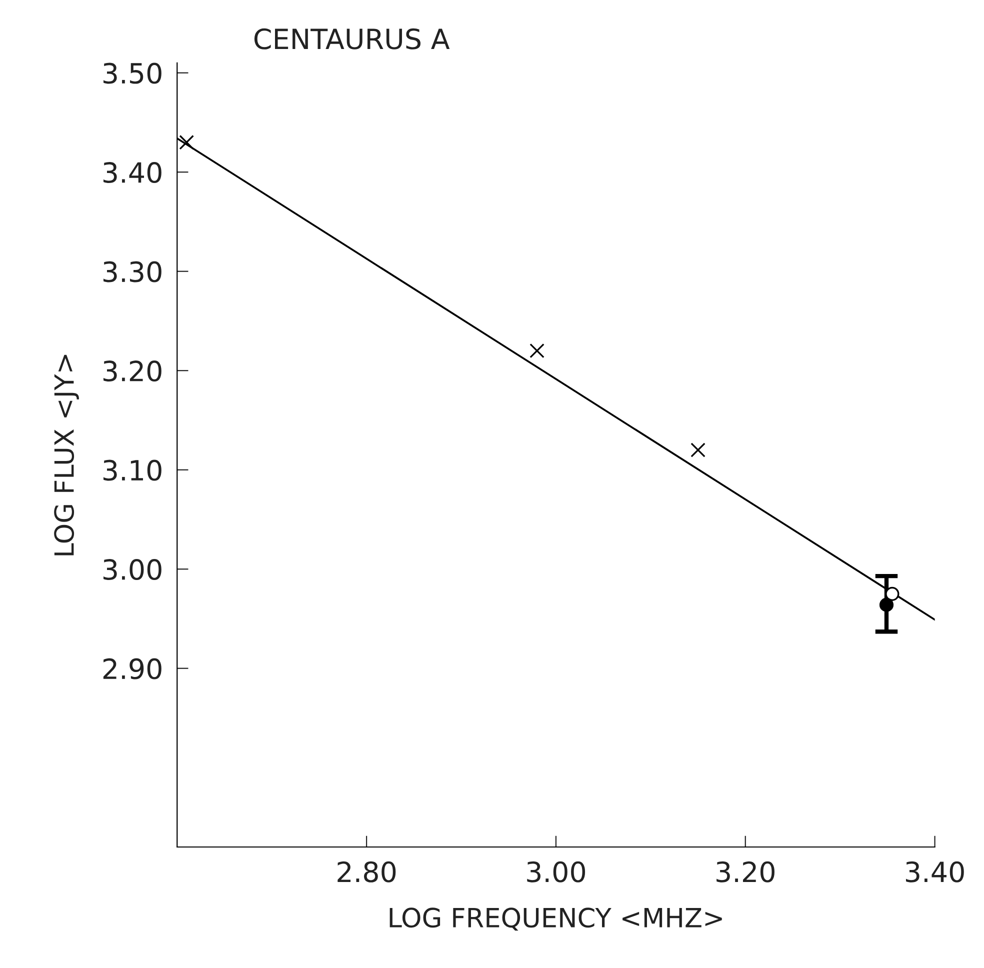  Describe the element at coordinates (935, 871) in the screenshot. I see `x-tick-label: 3.40` at that location.